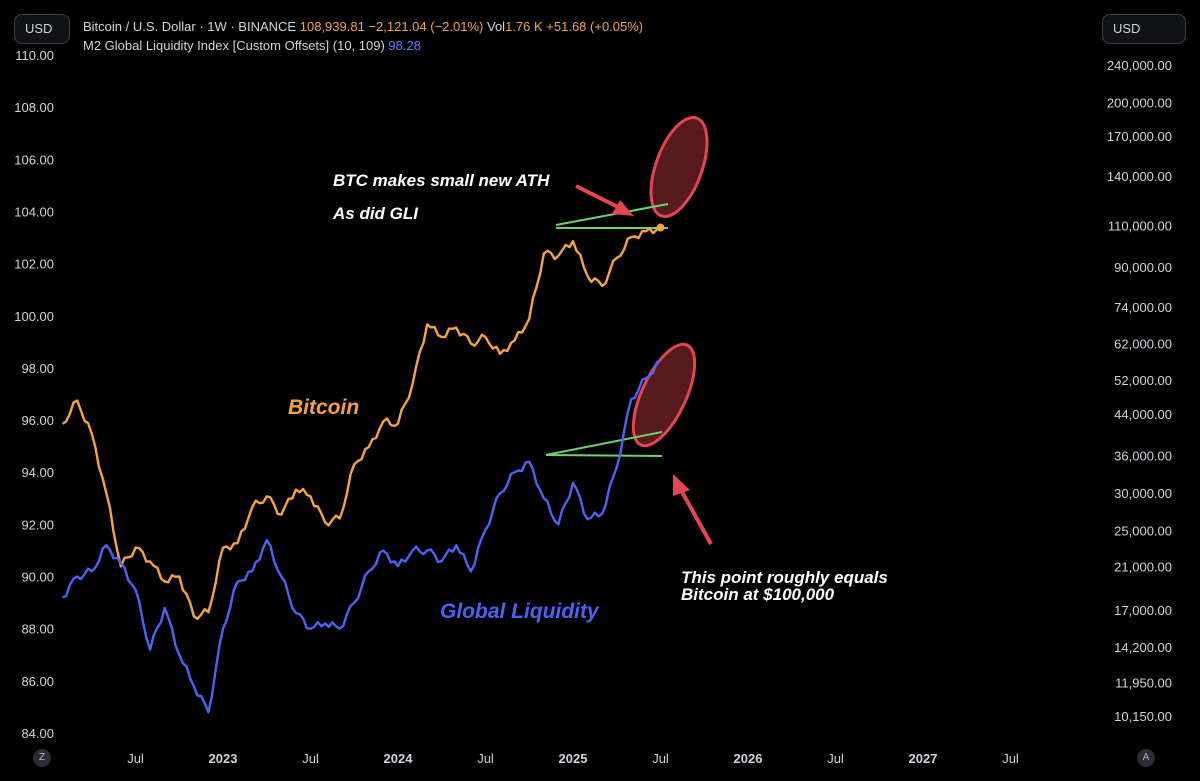 This screenshot has height=781, width=1200. Describe the element at coordinates (1143, 647) in the screenshot. I see `right-axis-tick: 14,200.00` at that location.